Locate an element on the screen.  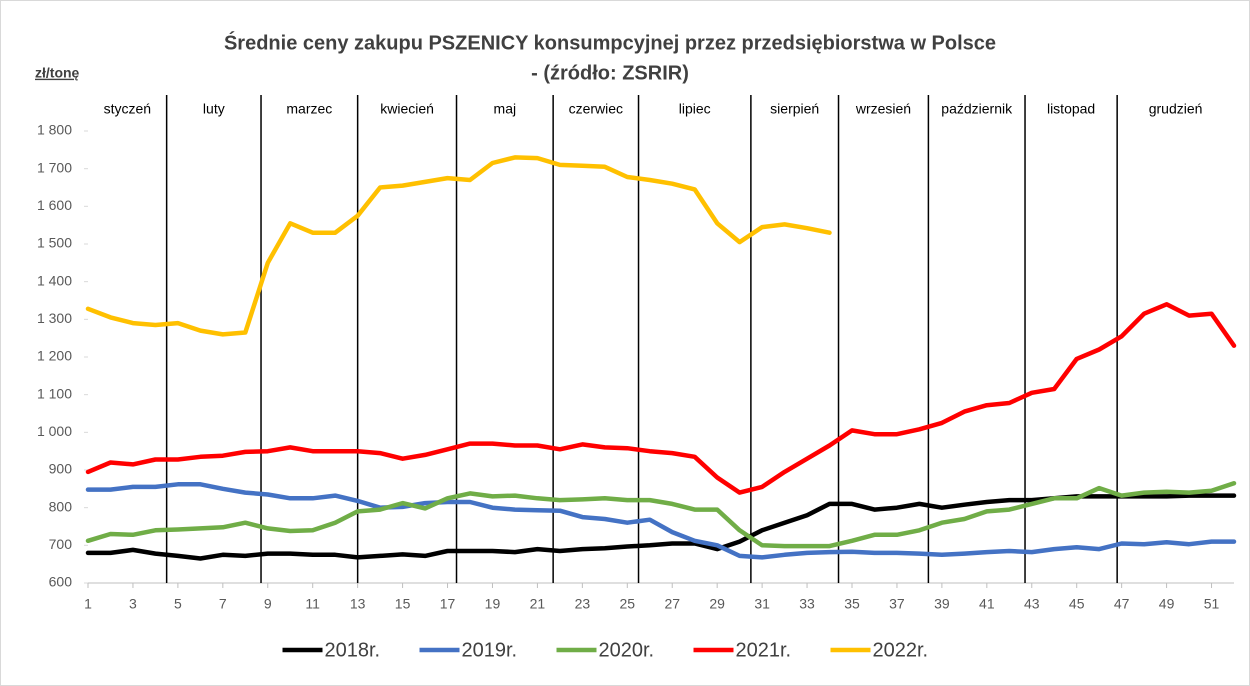
x-tick-label: 3 is located at coordinates (133, 604).